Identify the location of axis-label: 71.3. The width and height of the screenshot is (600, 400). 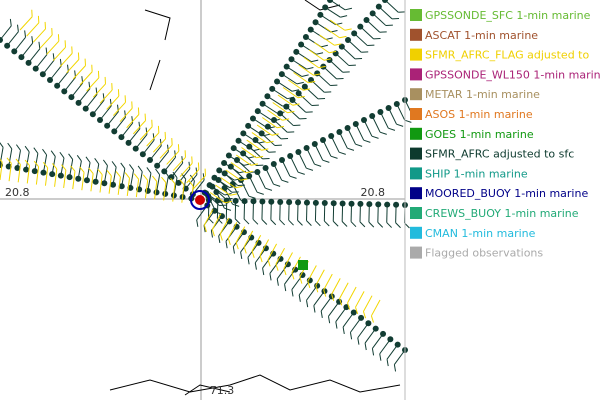
(222, 390).